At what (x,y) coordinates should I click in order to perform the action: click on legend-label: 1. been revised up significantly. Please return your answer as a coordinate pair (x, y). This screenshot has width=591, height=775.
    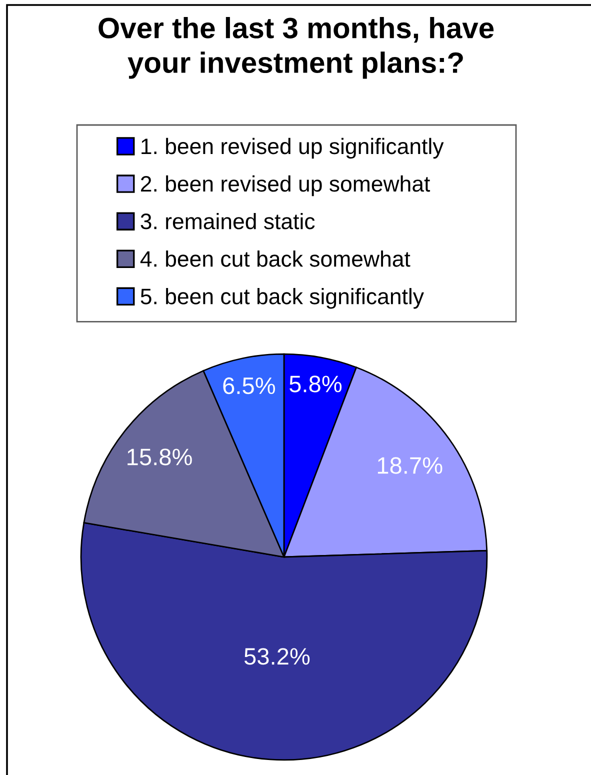
    Looking at the image, I should click on (293, 148).